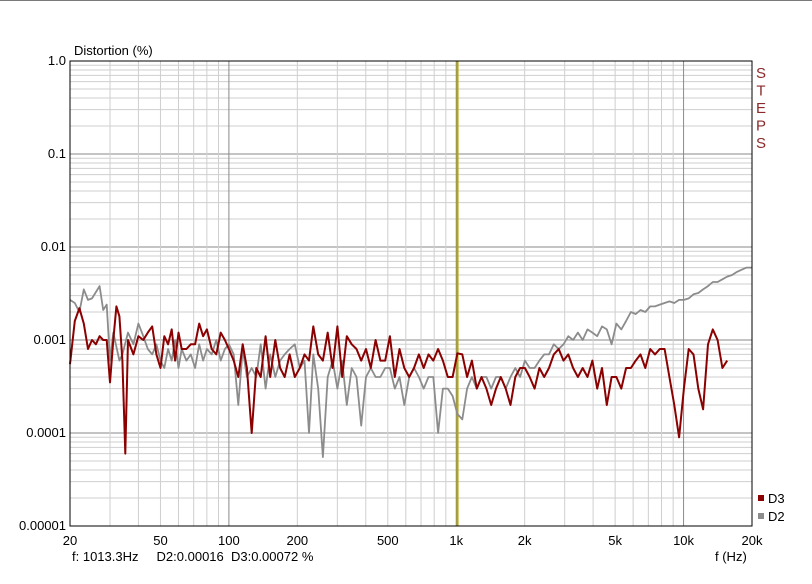 The image size is (812, 584). I want to click on legend-label-d2: D2, so click(776, 516).